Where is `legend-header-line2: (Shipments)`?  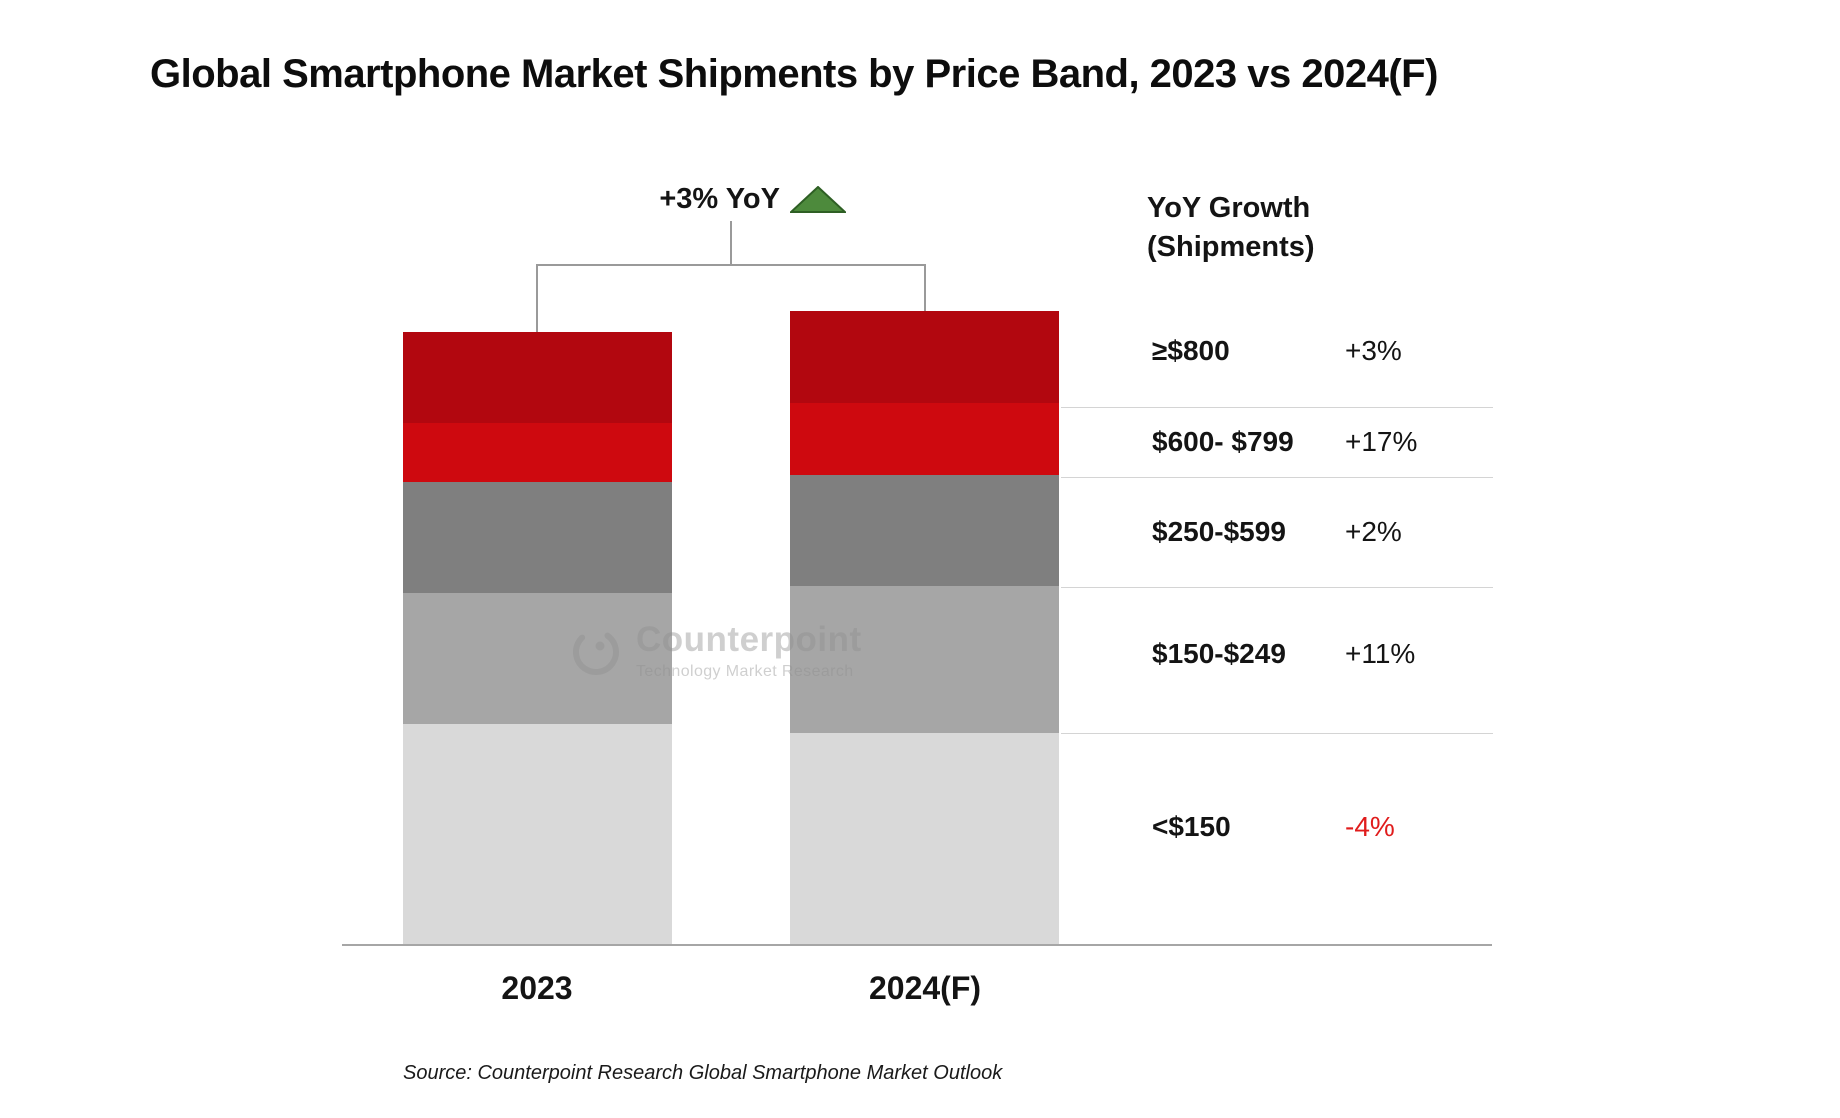 legend-header-line2: (Shipments) is located at coordinates (1231, 247).